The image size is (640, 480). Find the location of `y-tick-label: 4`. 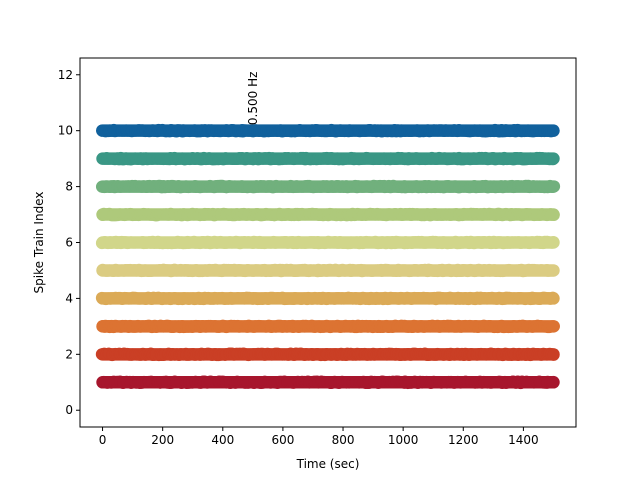

y-tick-label: 4 is located at coordinates (69, 298).